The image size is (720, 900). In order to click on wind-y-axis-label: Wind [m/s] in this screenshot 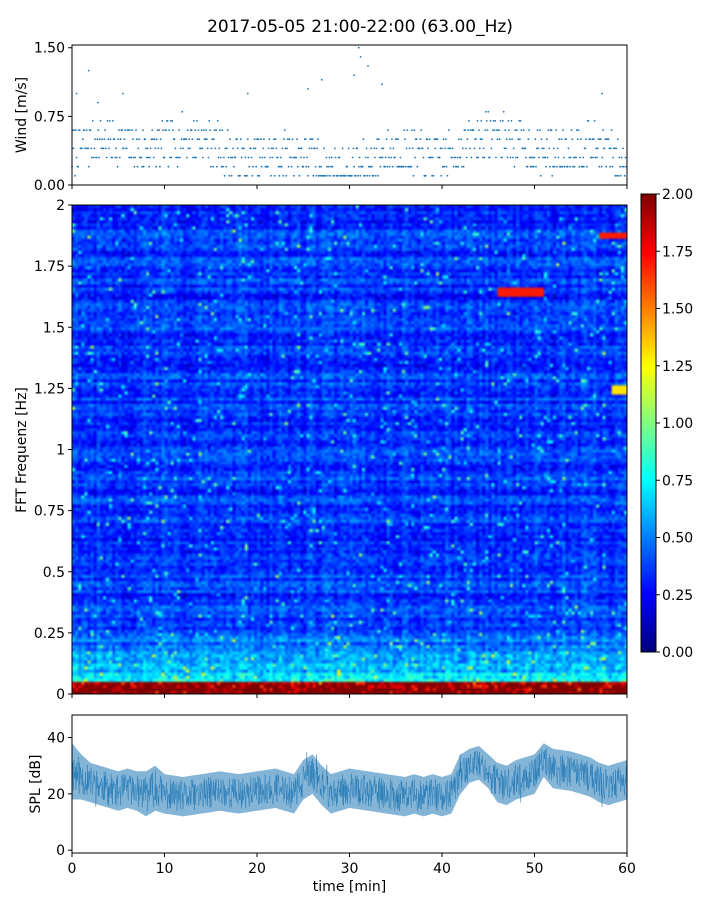, I will do `click(22, 115)`.